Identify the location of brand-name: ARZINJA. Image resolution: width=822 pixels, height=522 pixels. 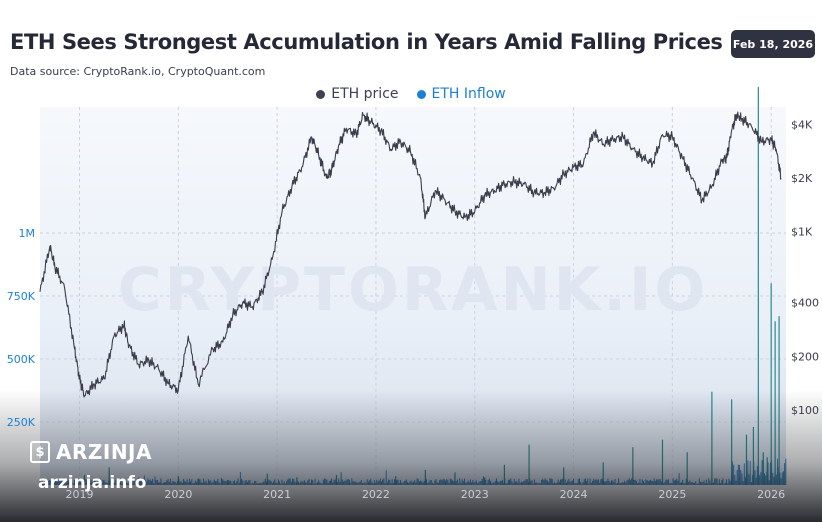
(104, 452).